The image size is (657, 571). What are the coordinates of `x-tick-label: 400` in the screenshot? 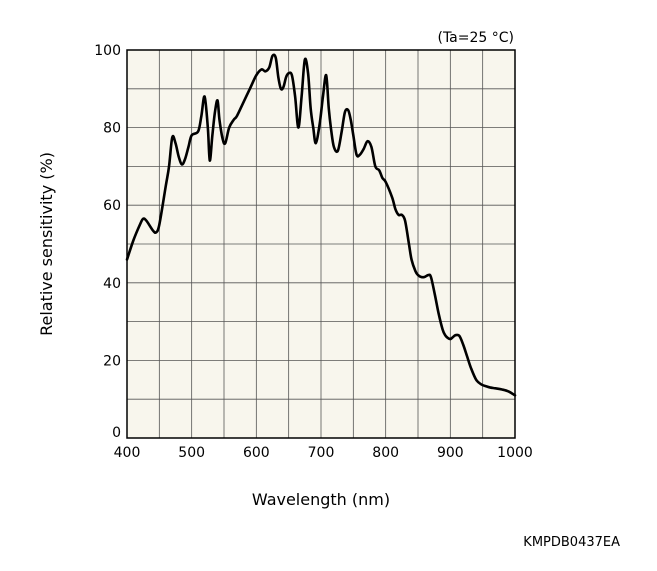 It's located at (127, 453).